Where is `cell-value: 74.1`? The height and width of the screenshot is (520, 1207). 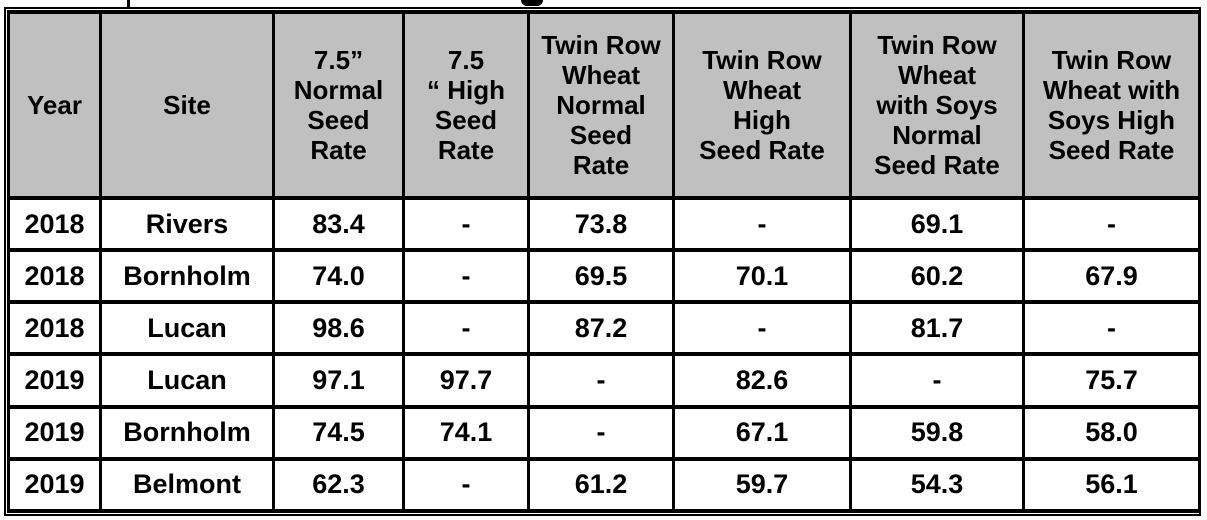
cell-value: 74.1 is located at coordinates (466, 432).